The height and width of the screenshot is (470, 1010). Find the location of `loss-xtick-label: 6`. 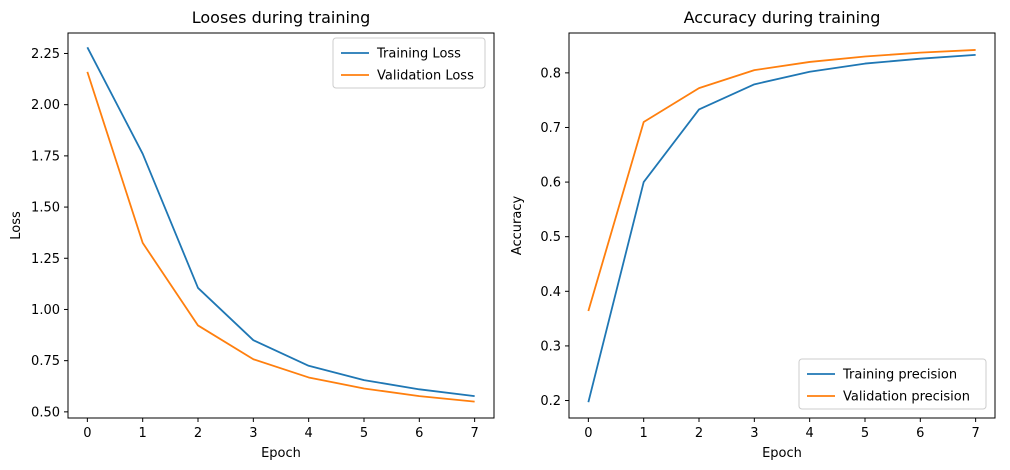

loss-xtick-label: 6 is located at coordinates (419, 433).